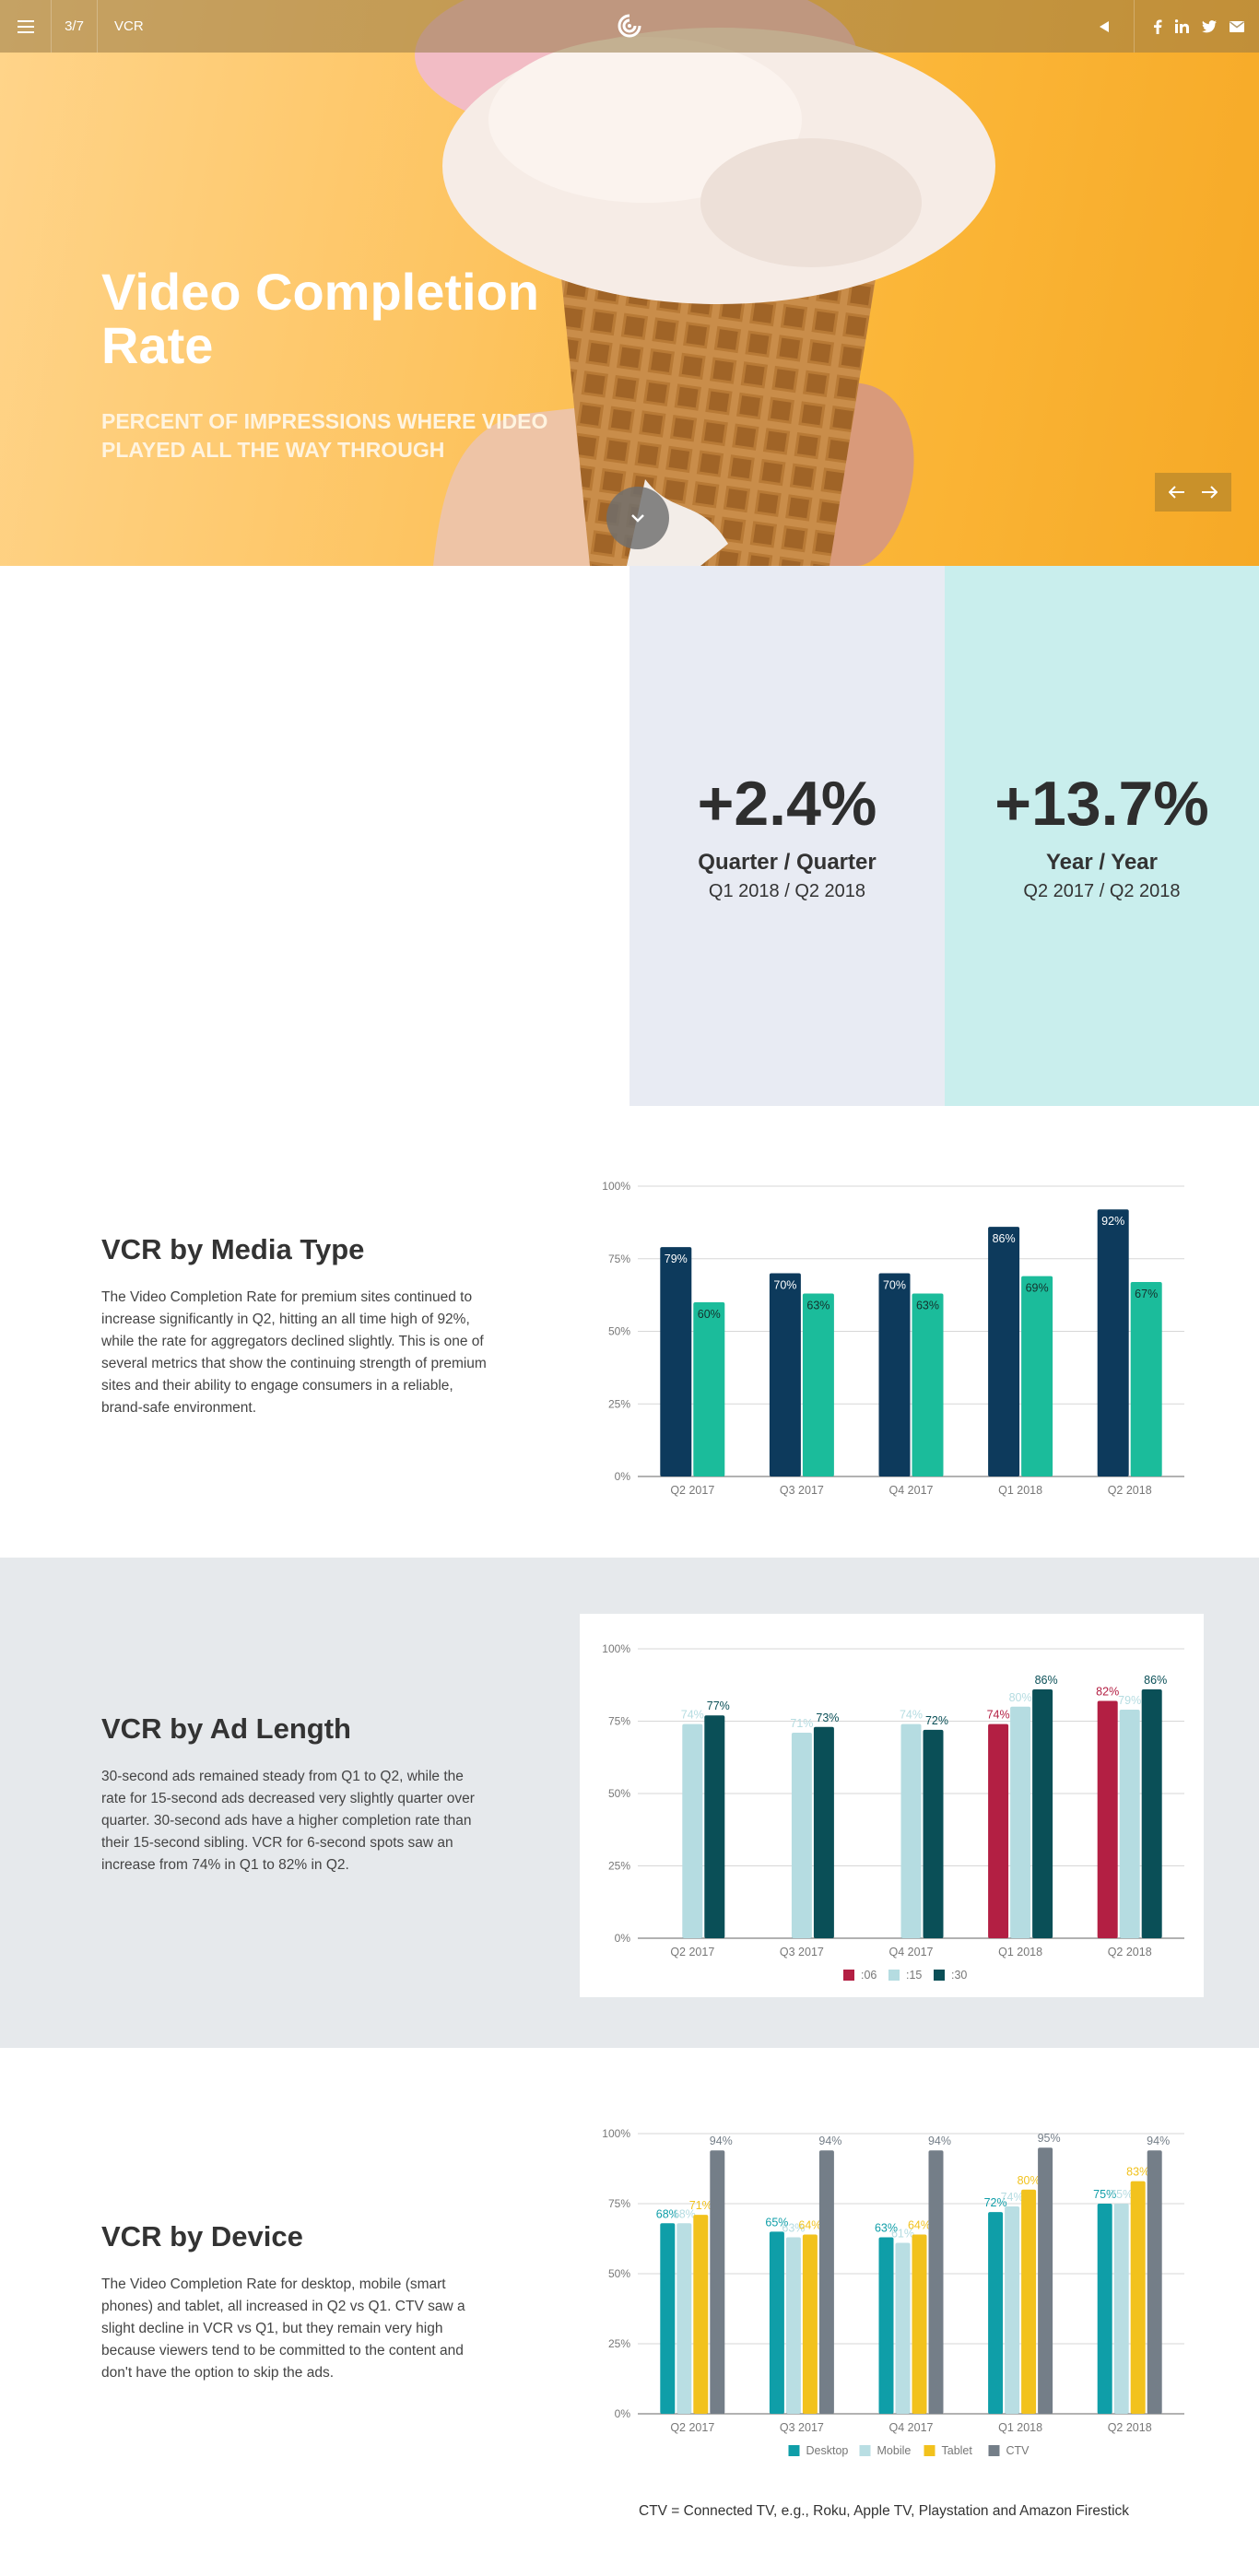 This screenshot has width=1259, height=2576. What do you see at coordinates (1112, 1221) in the screenshot?
I see `data-label: 92%` at bounding box center [1112, 1221].